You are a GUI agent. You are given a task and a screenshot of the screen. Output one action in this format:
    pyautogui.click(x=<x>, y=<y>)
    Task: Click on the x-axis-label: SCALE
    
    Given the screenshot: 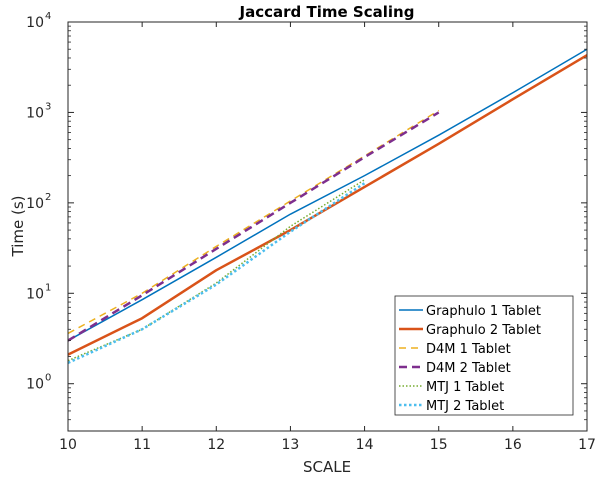 What is the action you would take?
    pyautogui.click(x=327, y=467)
    